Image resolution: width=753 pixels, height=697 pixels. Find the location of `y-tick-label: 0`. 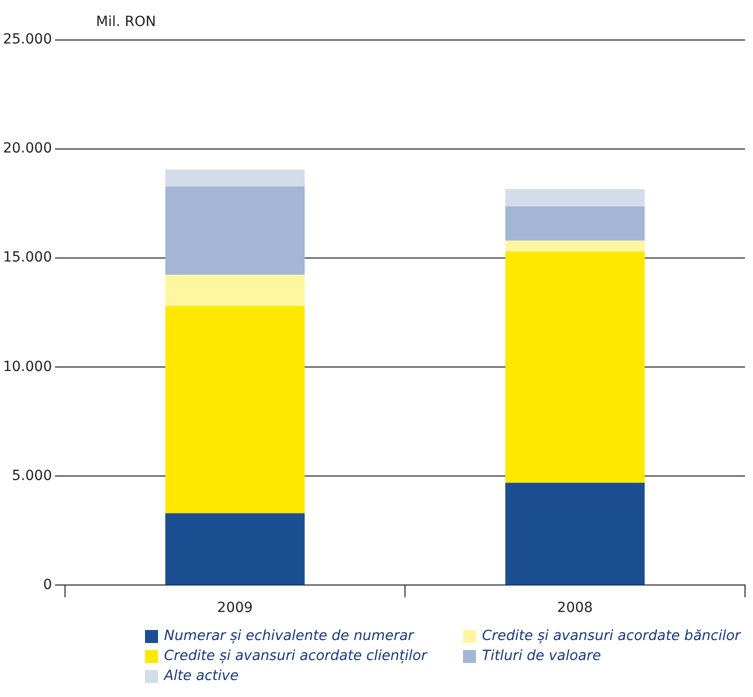

y-tick-label: 0 is located at coordinates (47, 584).